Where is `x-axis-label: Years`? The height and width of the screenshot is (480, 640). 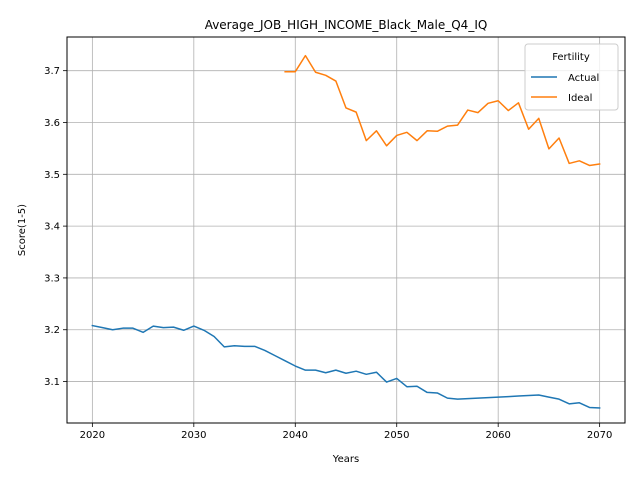 x-axis-label: Years is located at coordinates (345, 459).